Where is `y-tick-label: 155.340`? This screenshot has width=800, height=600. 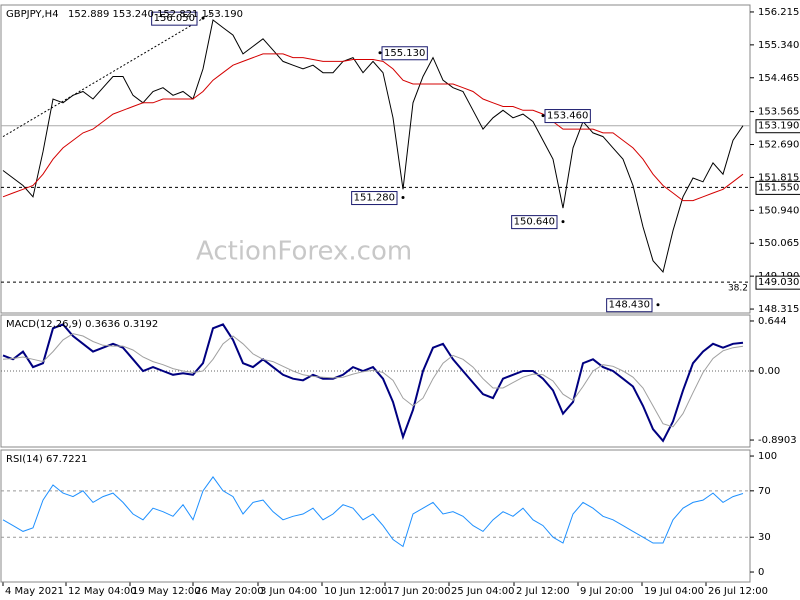 y-tick-label: 155.340 is located at coordinates (778, 45).